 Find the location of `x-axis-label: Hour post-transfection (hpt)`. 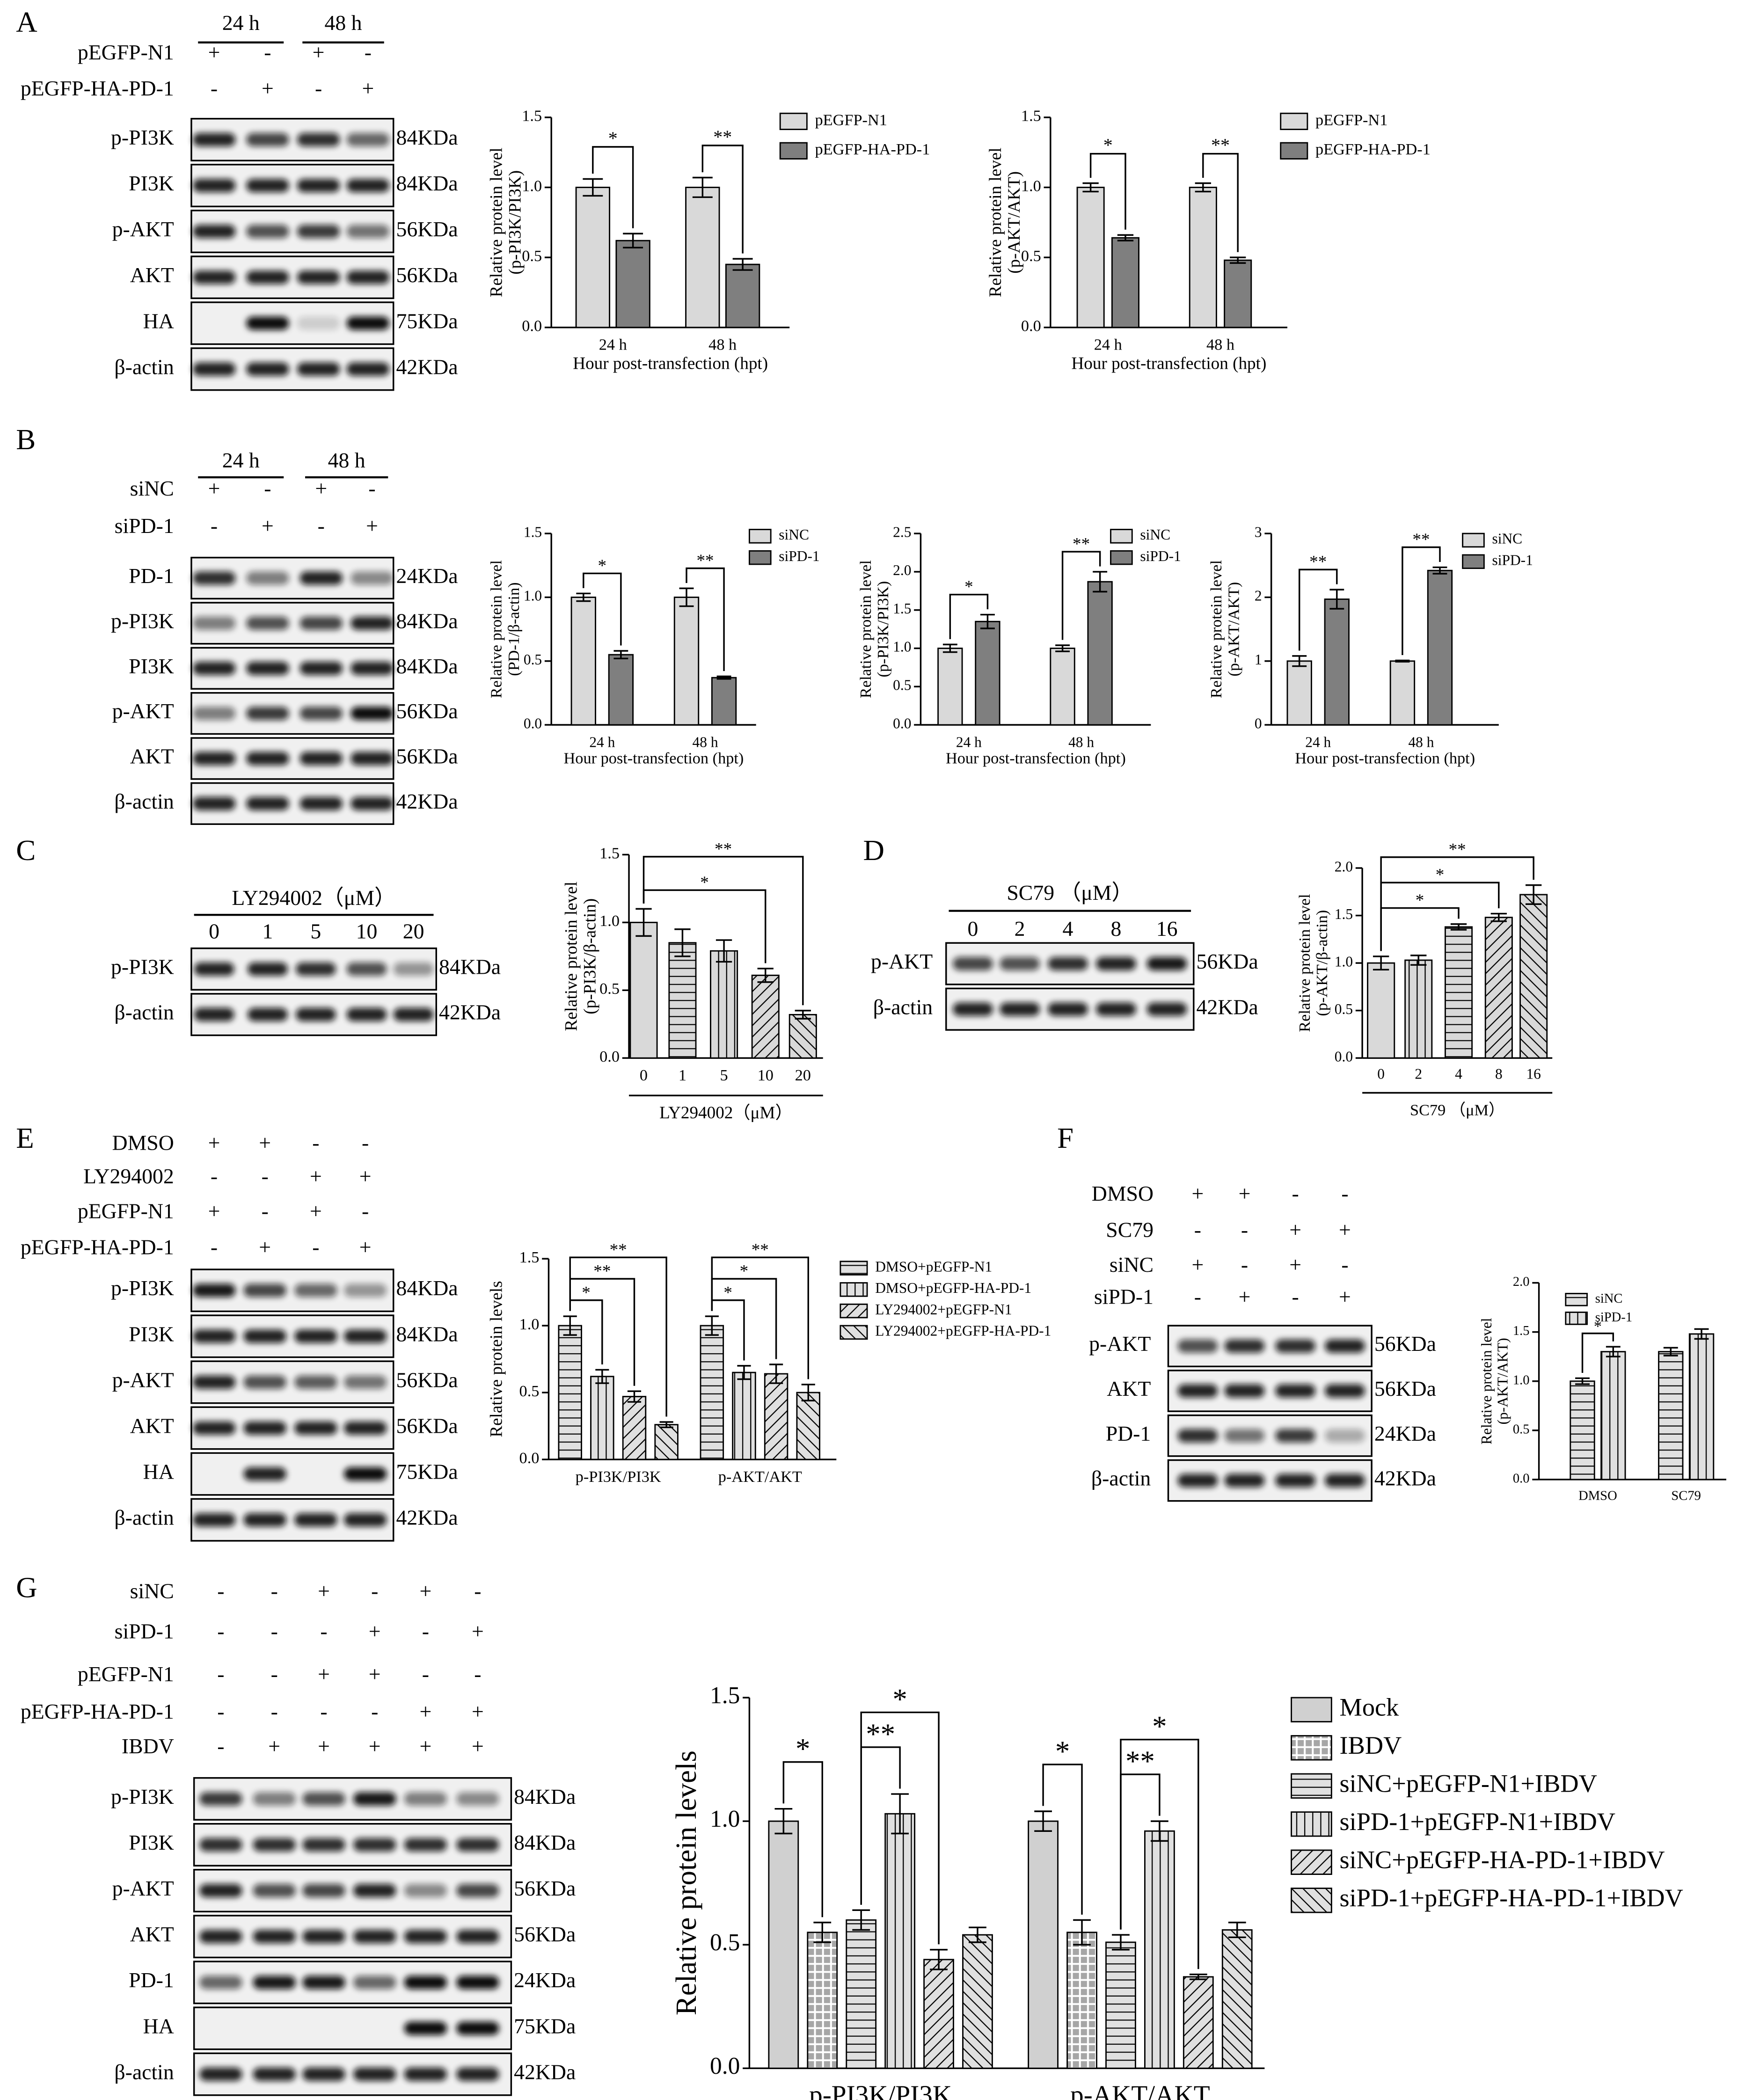

x-axis-label: Hour post-transfection (hpt) is located at coordinates (1385, 758).